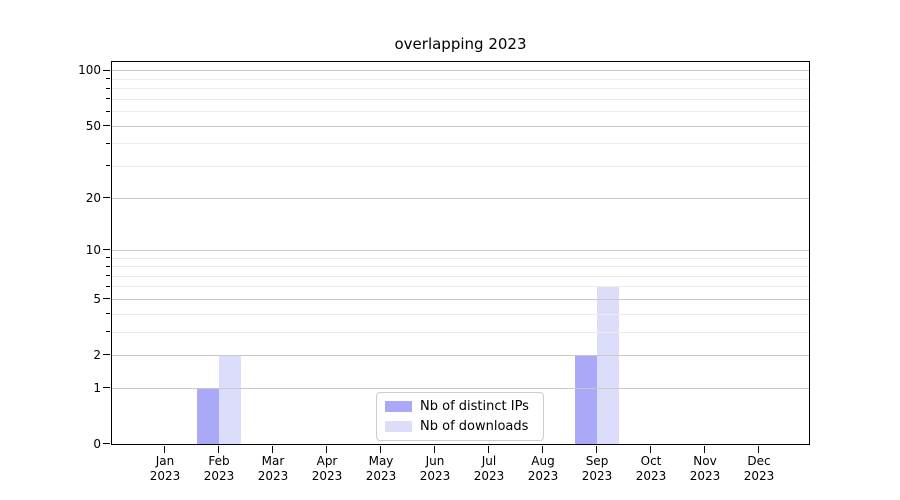 The width and height of the screenshot is (900, 500). Describe the element at coordinates (489, 468) in the screenshot. I see `x-tick-label: Jul 2023` at that location.